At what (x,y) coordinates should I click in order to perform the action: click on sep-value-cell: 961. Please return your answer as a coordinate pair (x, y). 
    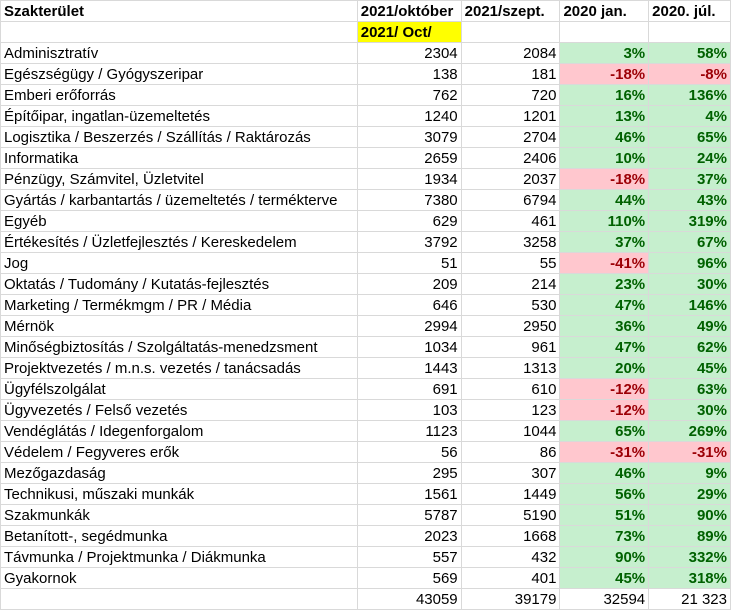
    Looking at the image, I should click on (510, 347).